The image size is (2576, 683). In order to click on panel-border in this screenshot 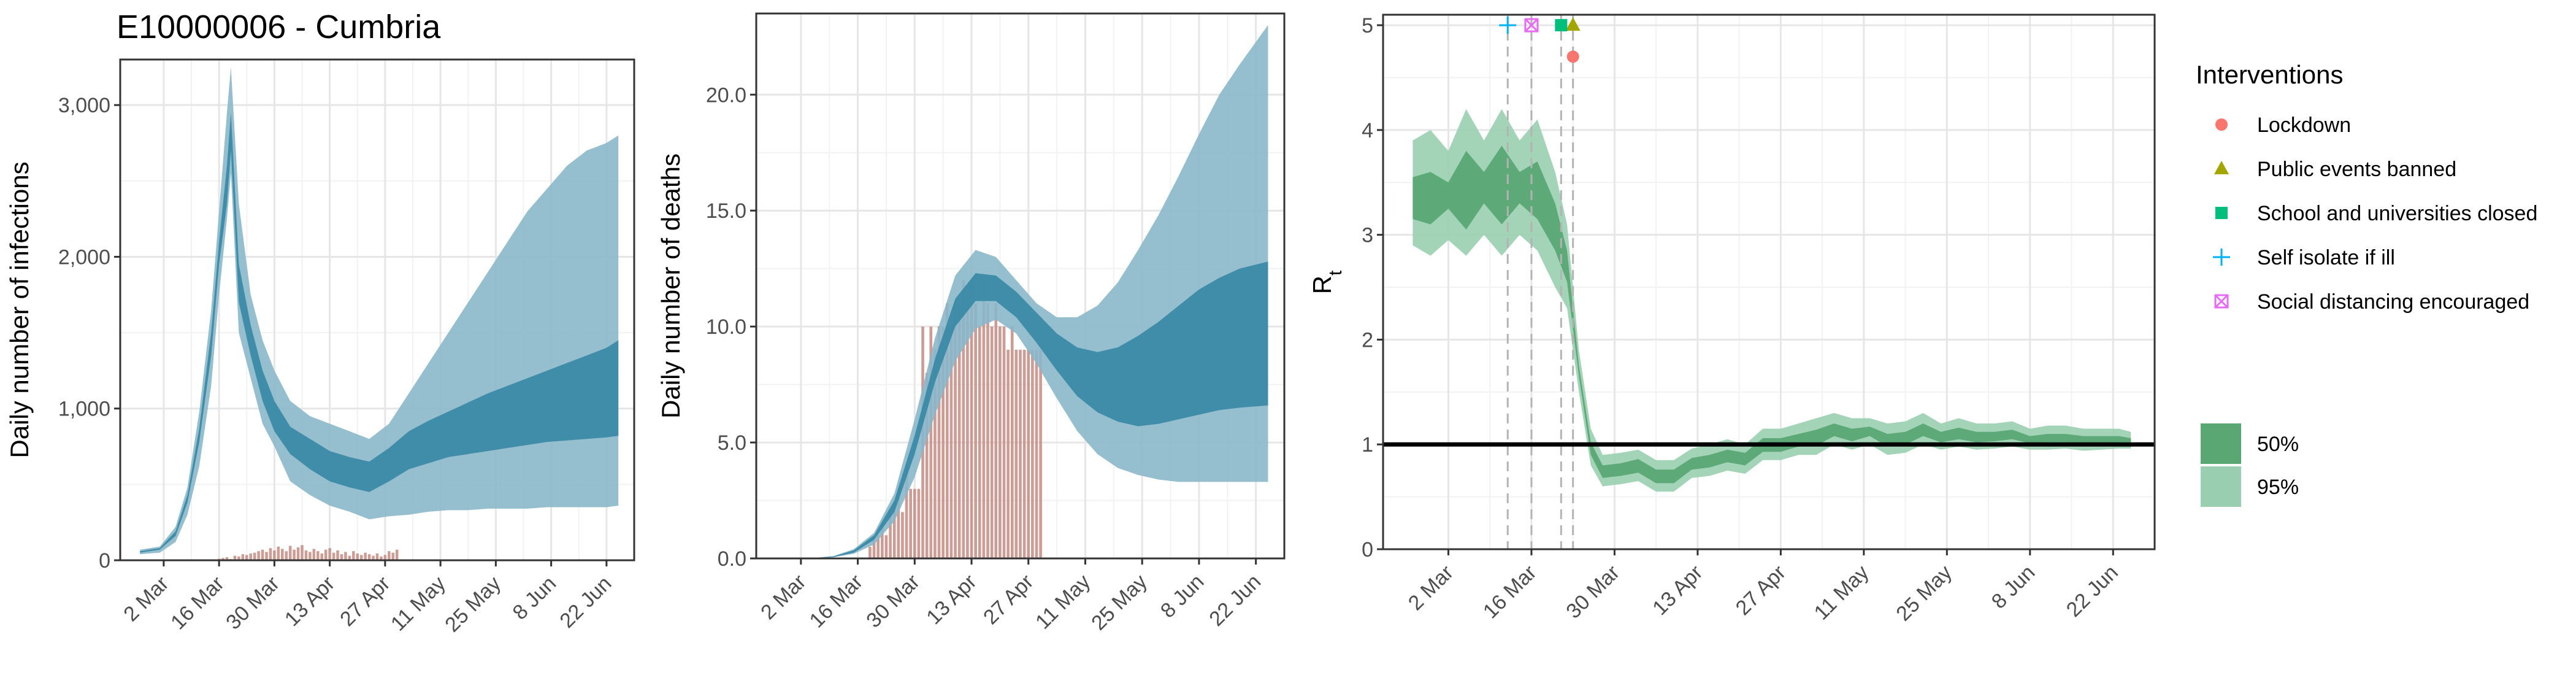, I will do `click(377, 309)`.